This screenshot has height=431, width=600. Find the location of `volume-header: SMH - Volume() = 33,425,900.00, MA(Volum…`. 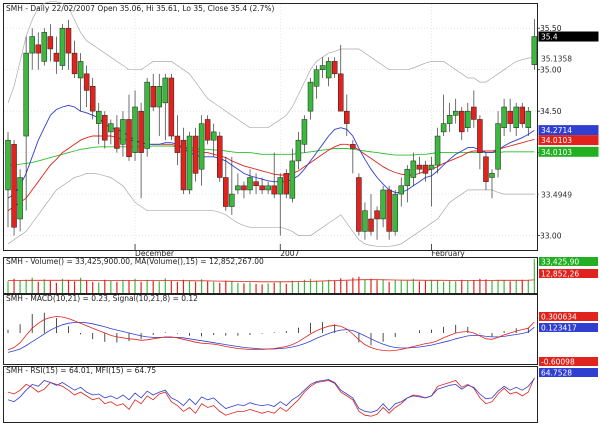

volume-header: SMH - Volume() = 33,425,900.00, MA(Volum… is located at coordinates (135, 261).